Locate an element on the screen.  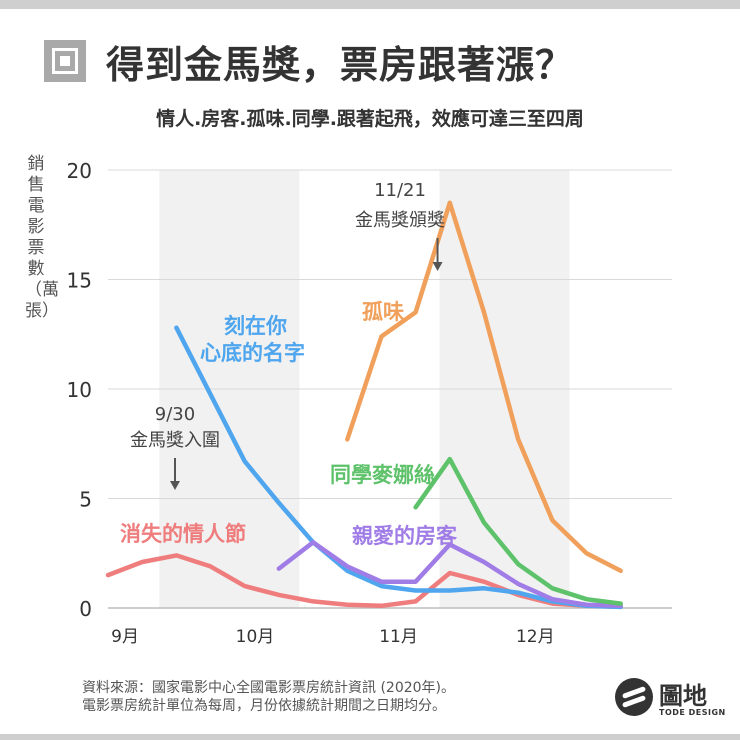
logo: 圖地 TODE DESIGN is located at coordinates (670, 700).